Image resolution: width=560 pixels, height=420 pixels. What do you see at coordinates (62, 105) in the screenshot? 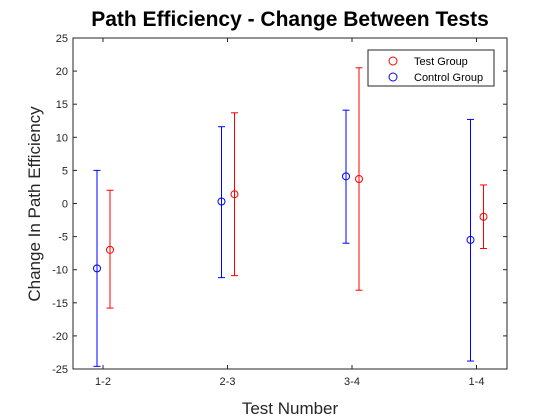
I see `y-tick-label: 15` at bounding box center [62, 105].